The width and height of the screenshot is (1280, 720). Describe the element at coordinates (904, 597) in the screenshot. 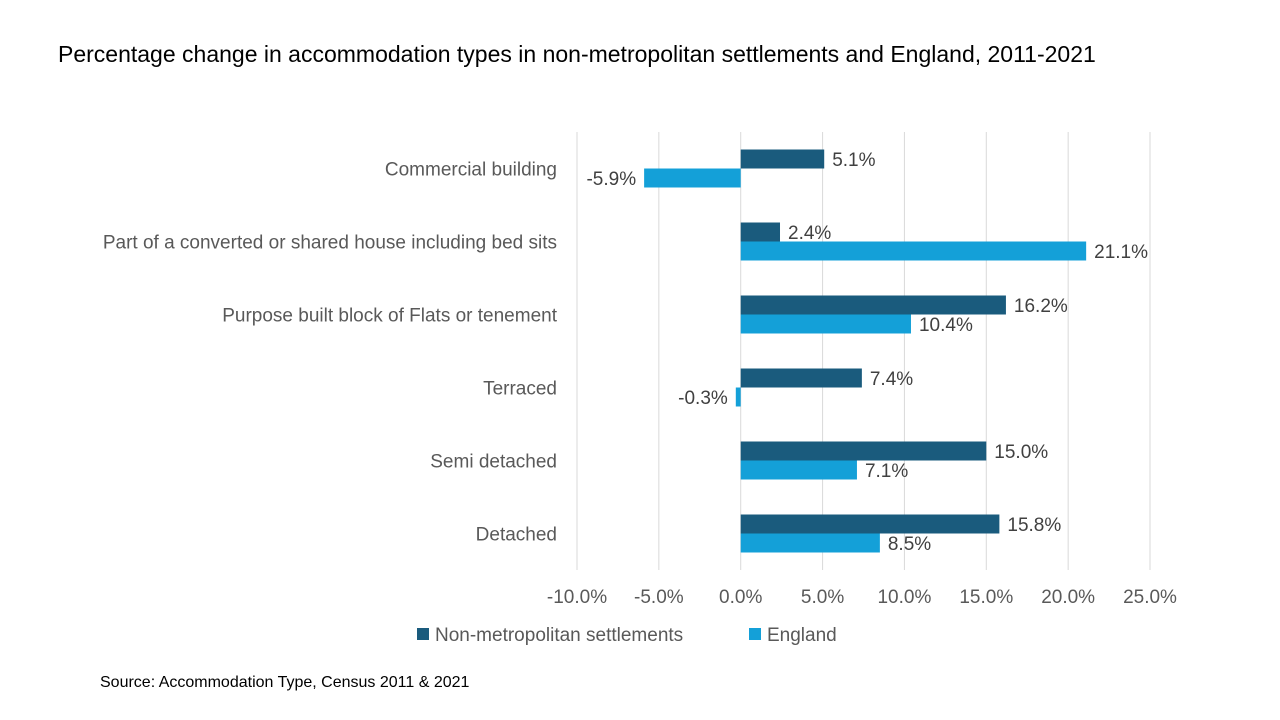

I see `x-tick-label: 10.0%` at that location.